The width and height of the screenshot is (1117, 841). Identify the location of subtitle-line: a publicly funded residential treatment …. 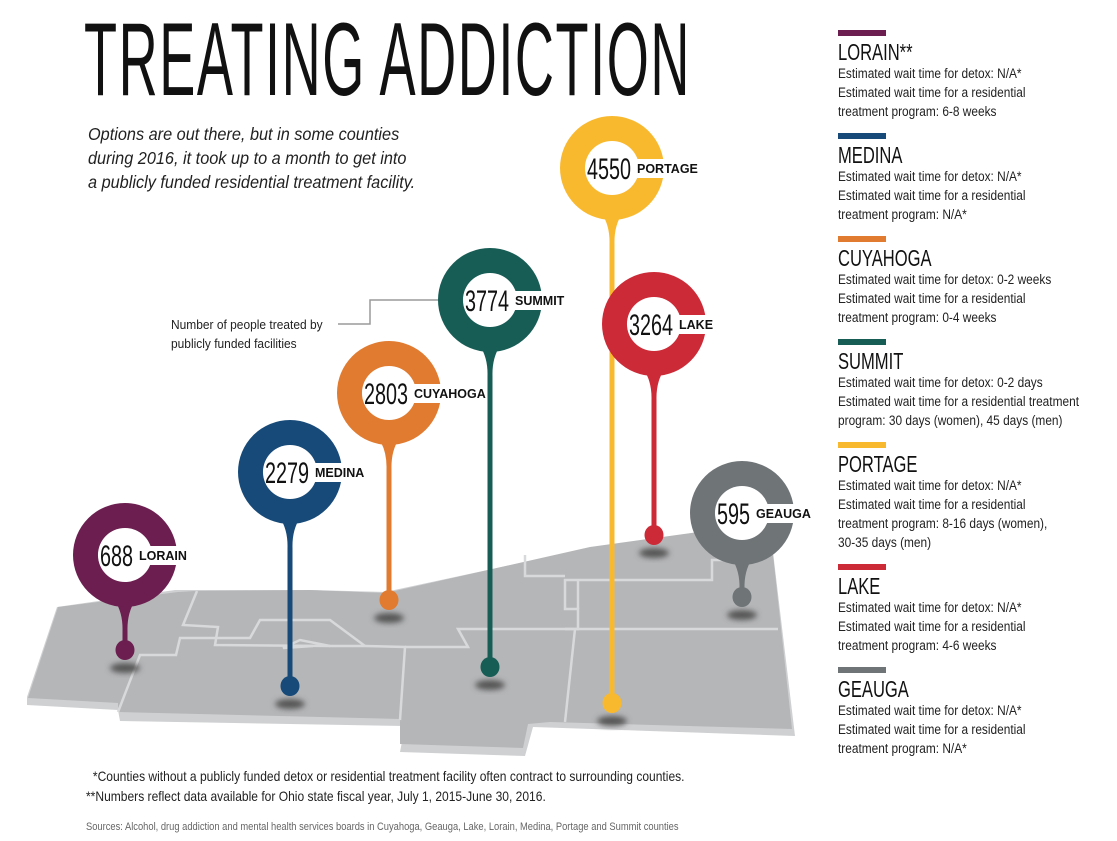
(252, 182).